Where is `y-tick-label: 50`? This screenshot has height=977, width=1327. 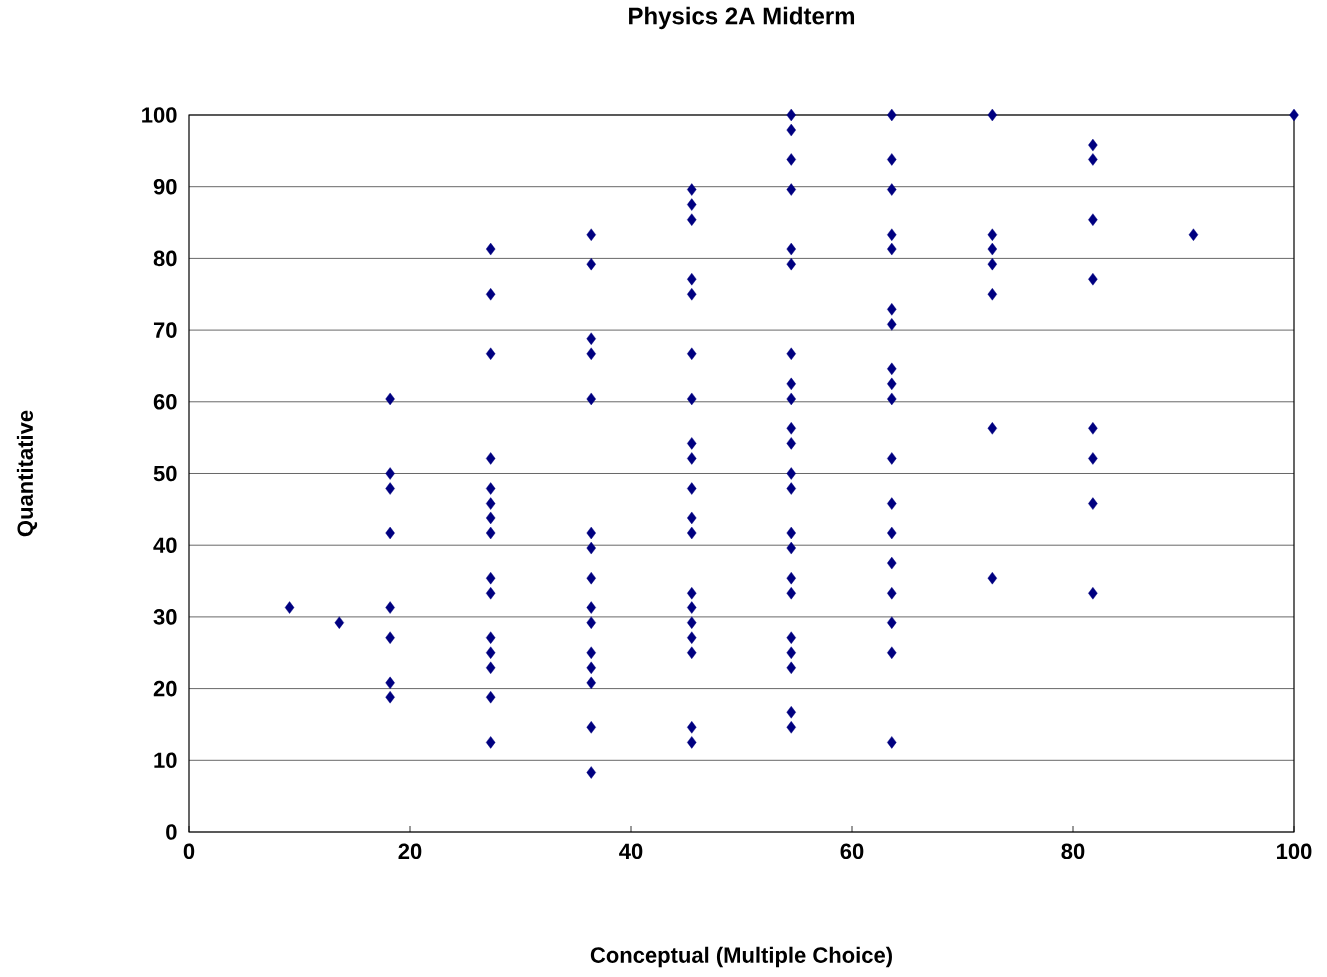 y-tick-label: 50 is located at coordinates (165, 473).